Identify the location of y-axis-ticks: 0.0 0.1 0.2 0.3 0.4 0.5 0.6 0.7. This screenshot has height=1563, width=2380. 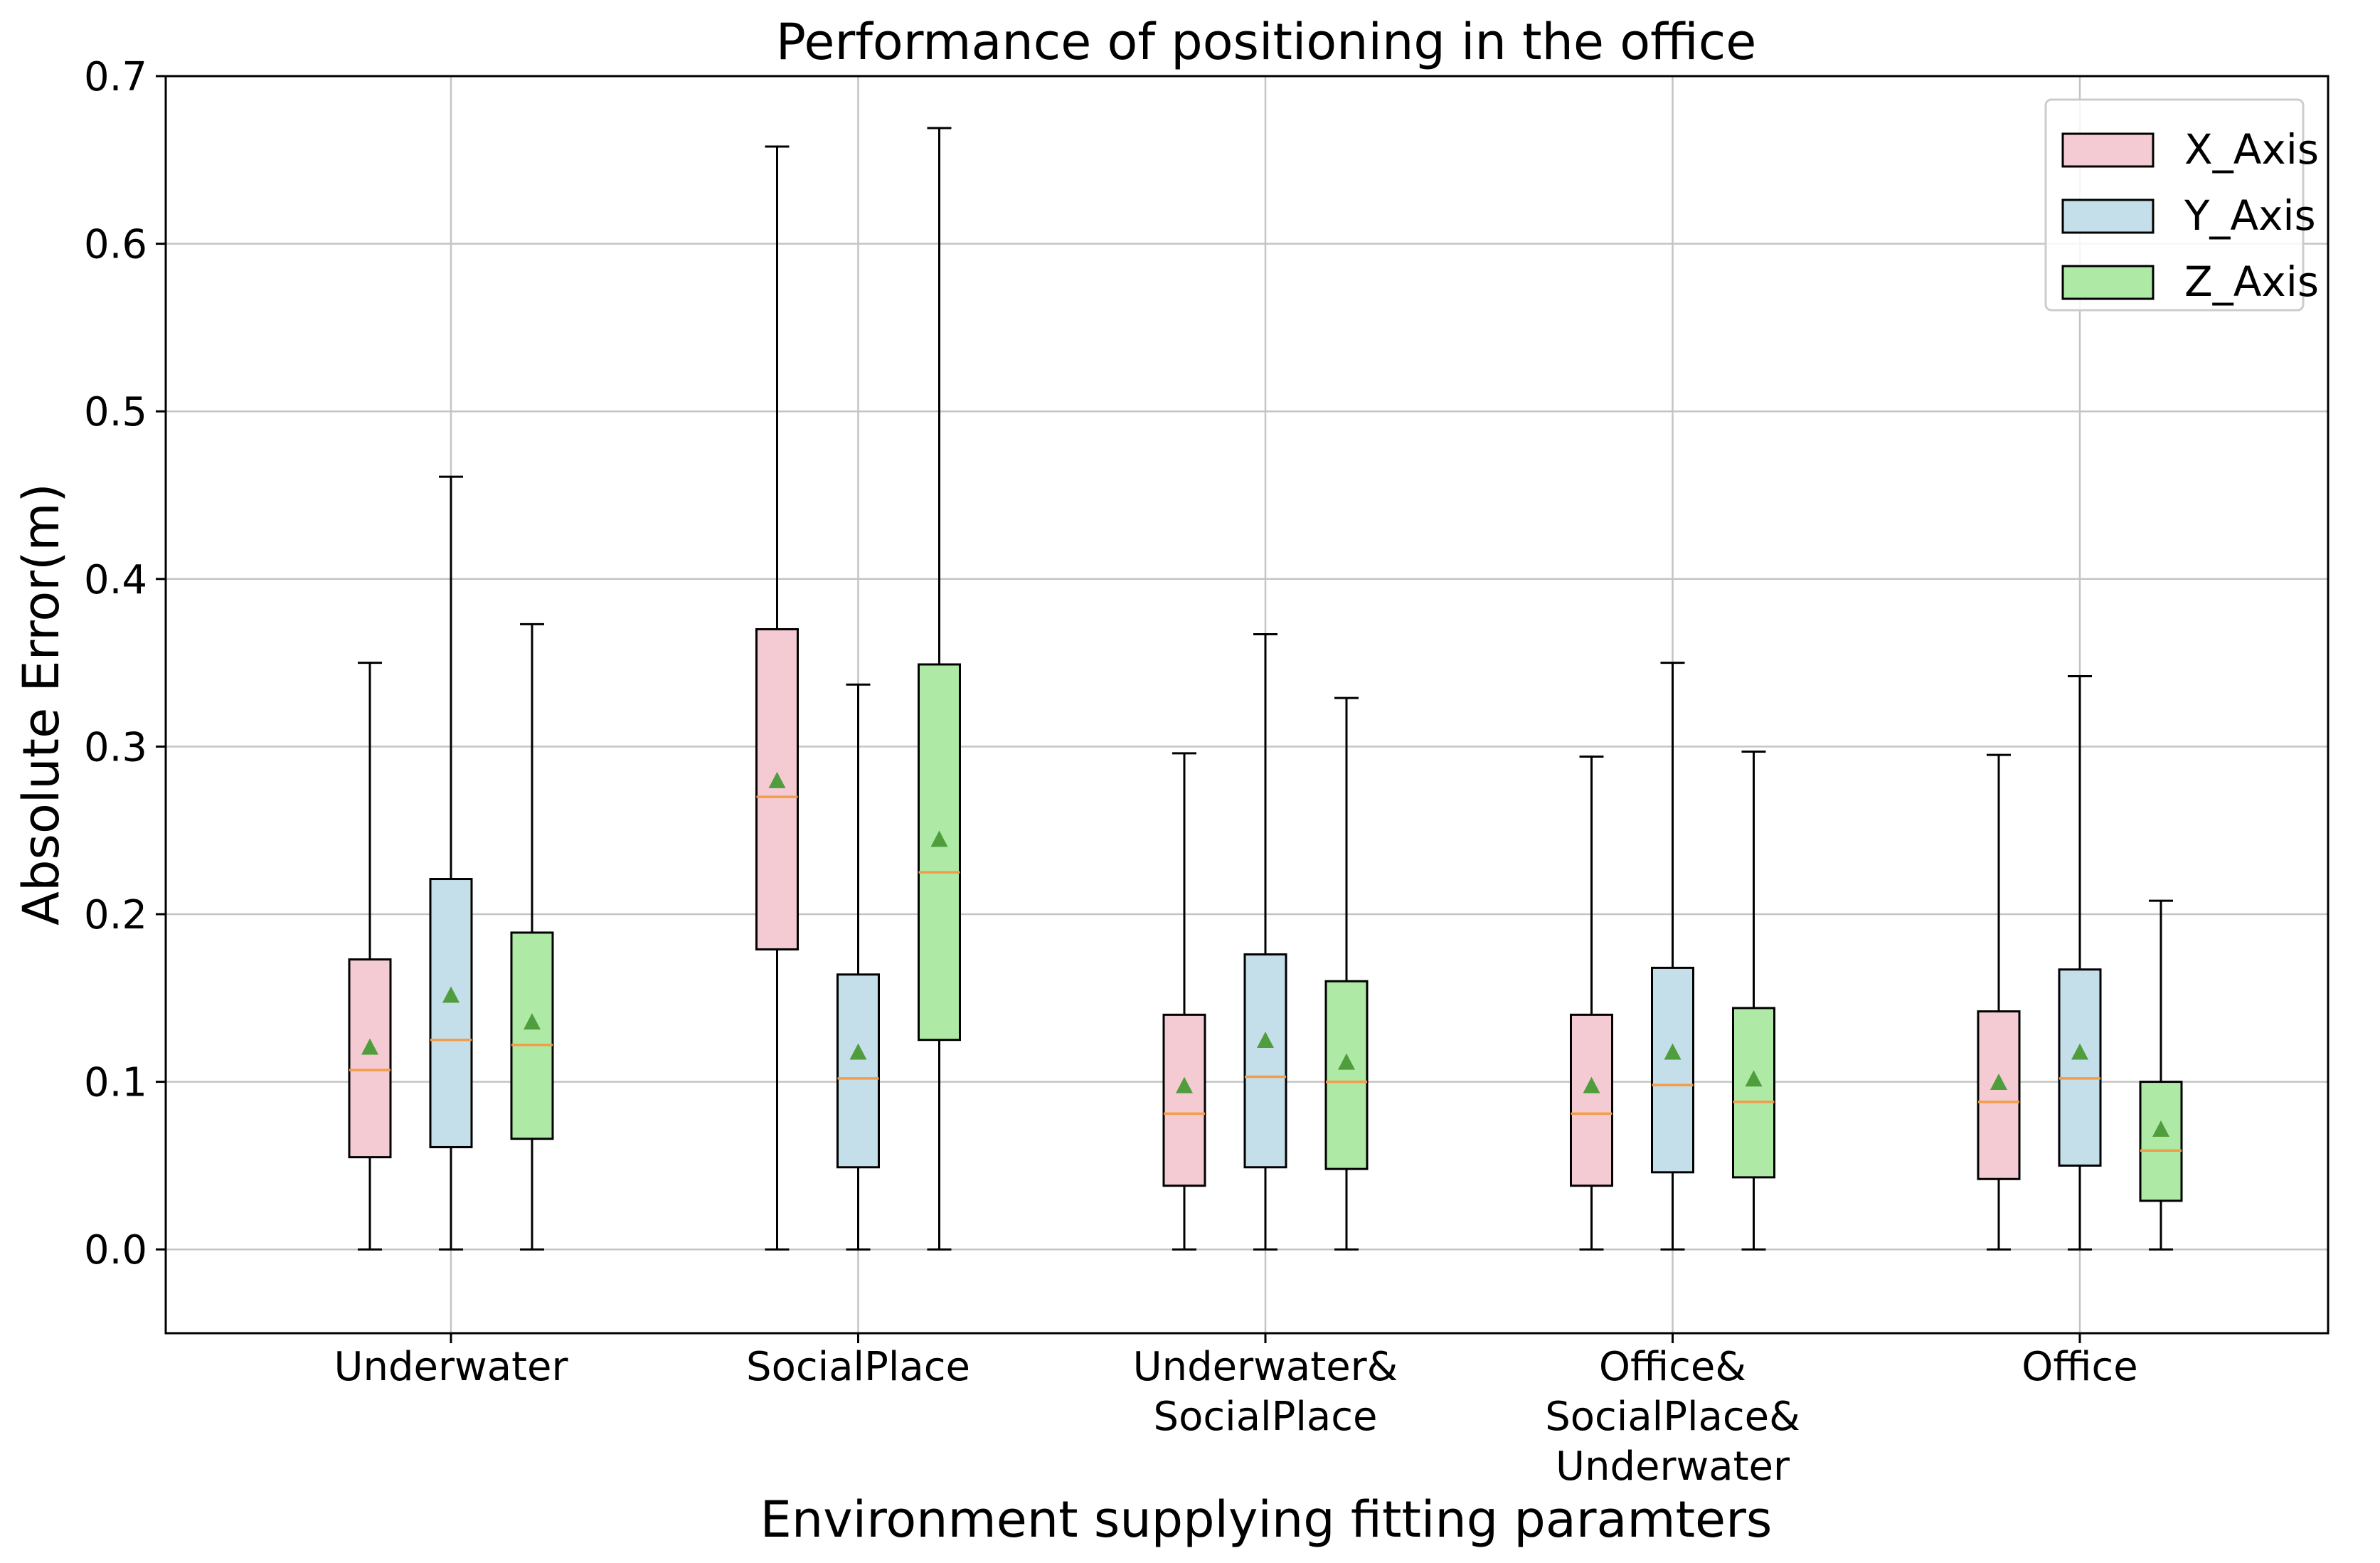
(125, 663).